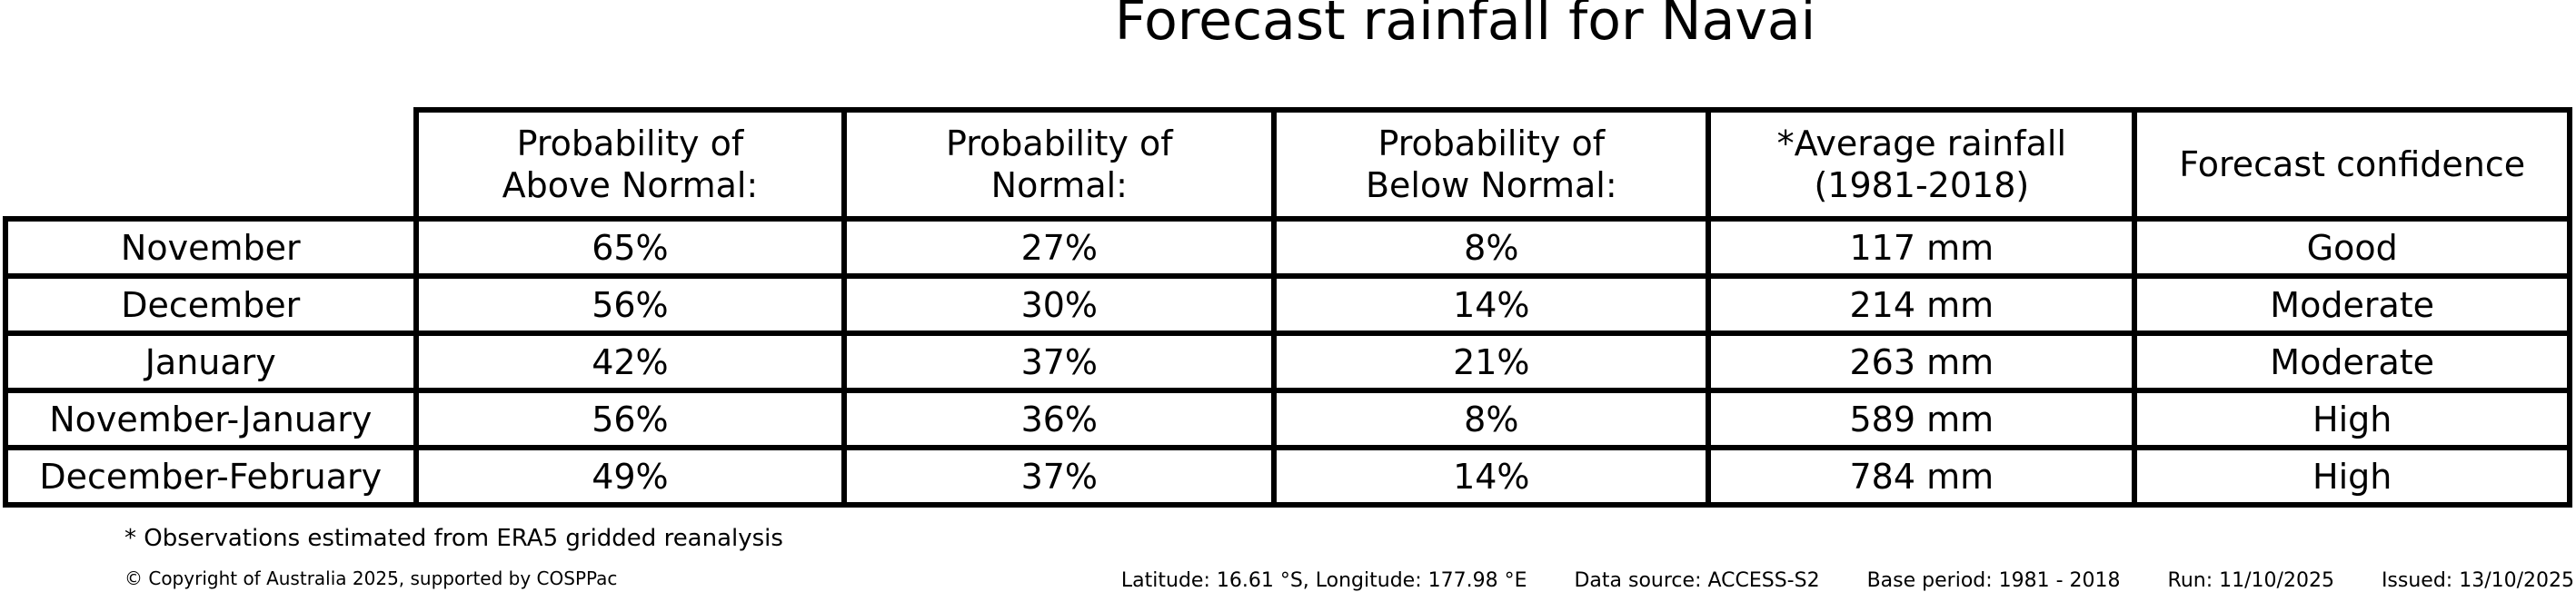 This screenshot has width=2576, height=592. Describe the element at coordinates (630, 476) in the screenshot. I see `cell-above-normal: 49%` at that location.